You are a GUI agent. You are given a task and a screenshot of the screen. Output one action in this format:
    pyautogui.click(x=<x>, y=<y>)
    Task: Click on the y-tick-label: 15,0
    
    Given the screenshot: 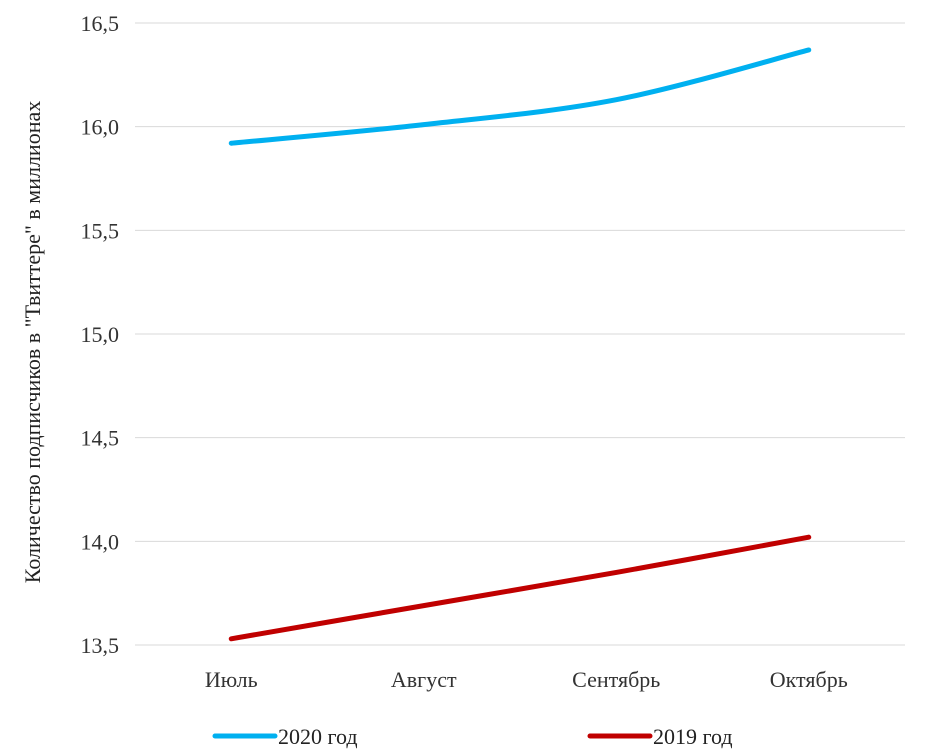 What is the action you would take?
    pyautogui.click(x=100, y=334)
    